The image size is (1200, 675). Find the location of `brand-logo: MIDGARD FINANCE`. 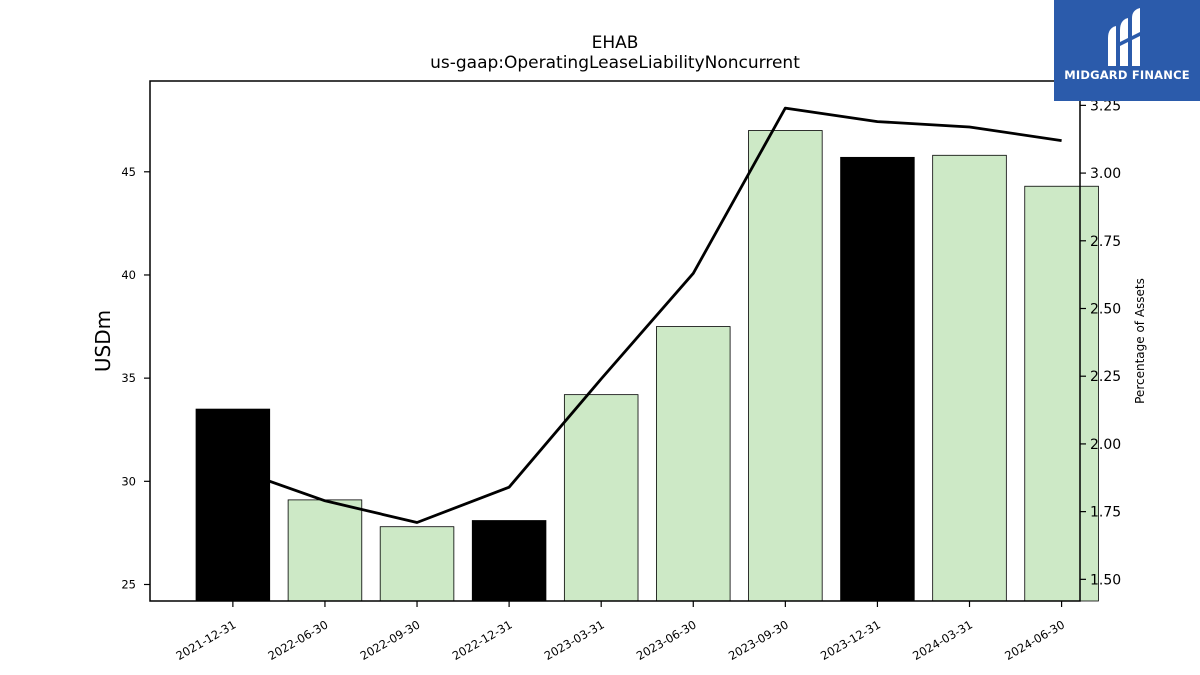

brand-logo: MIDGARD FINANCE is located at coordinates (1127, 50).